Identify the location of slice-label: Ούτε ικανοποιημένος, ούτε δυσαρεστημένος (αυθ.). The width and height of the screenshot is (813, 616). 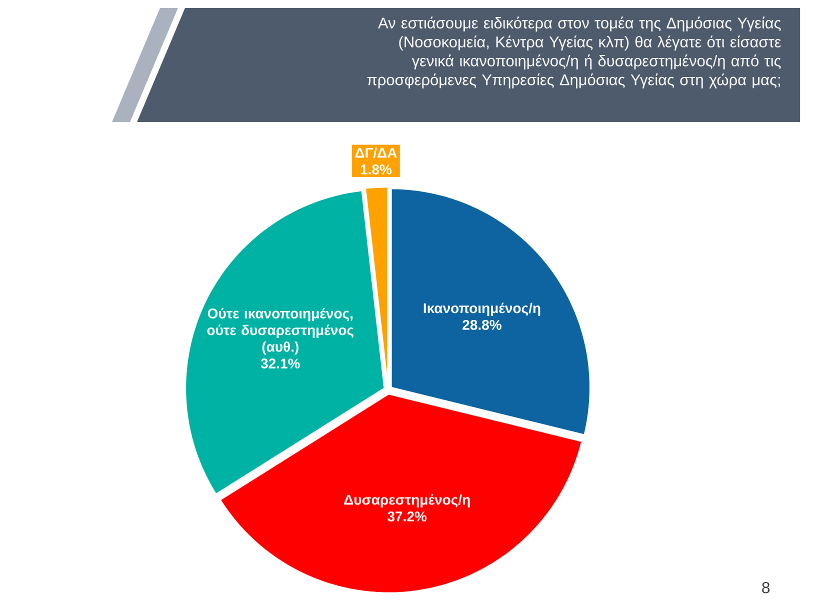
(280, 331).